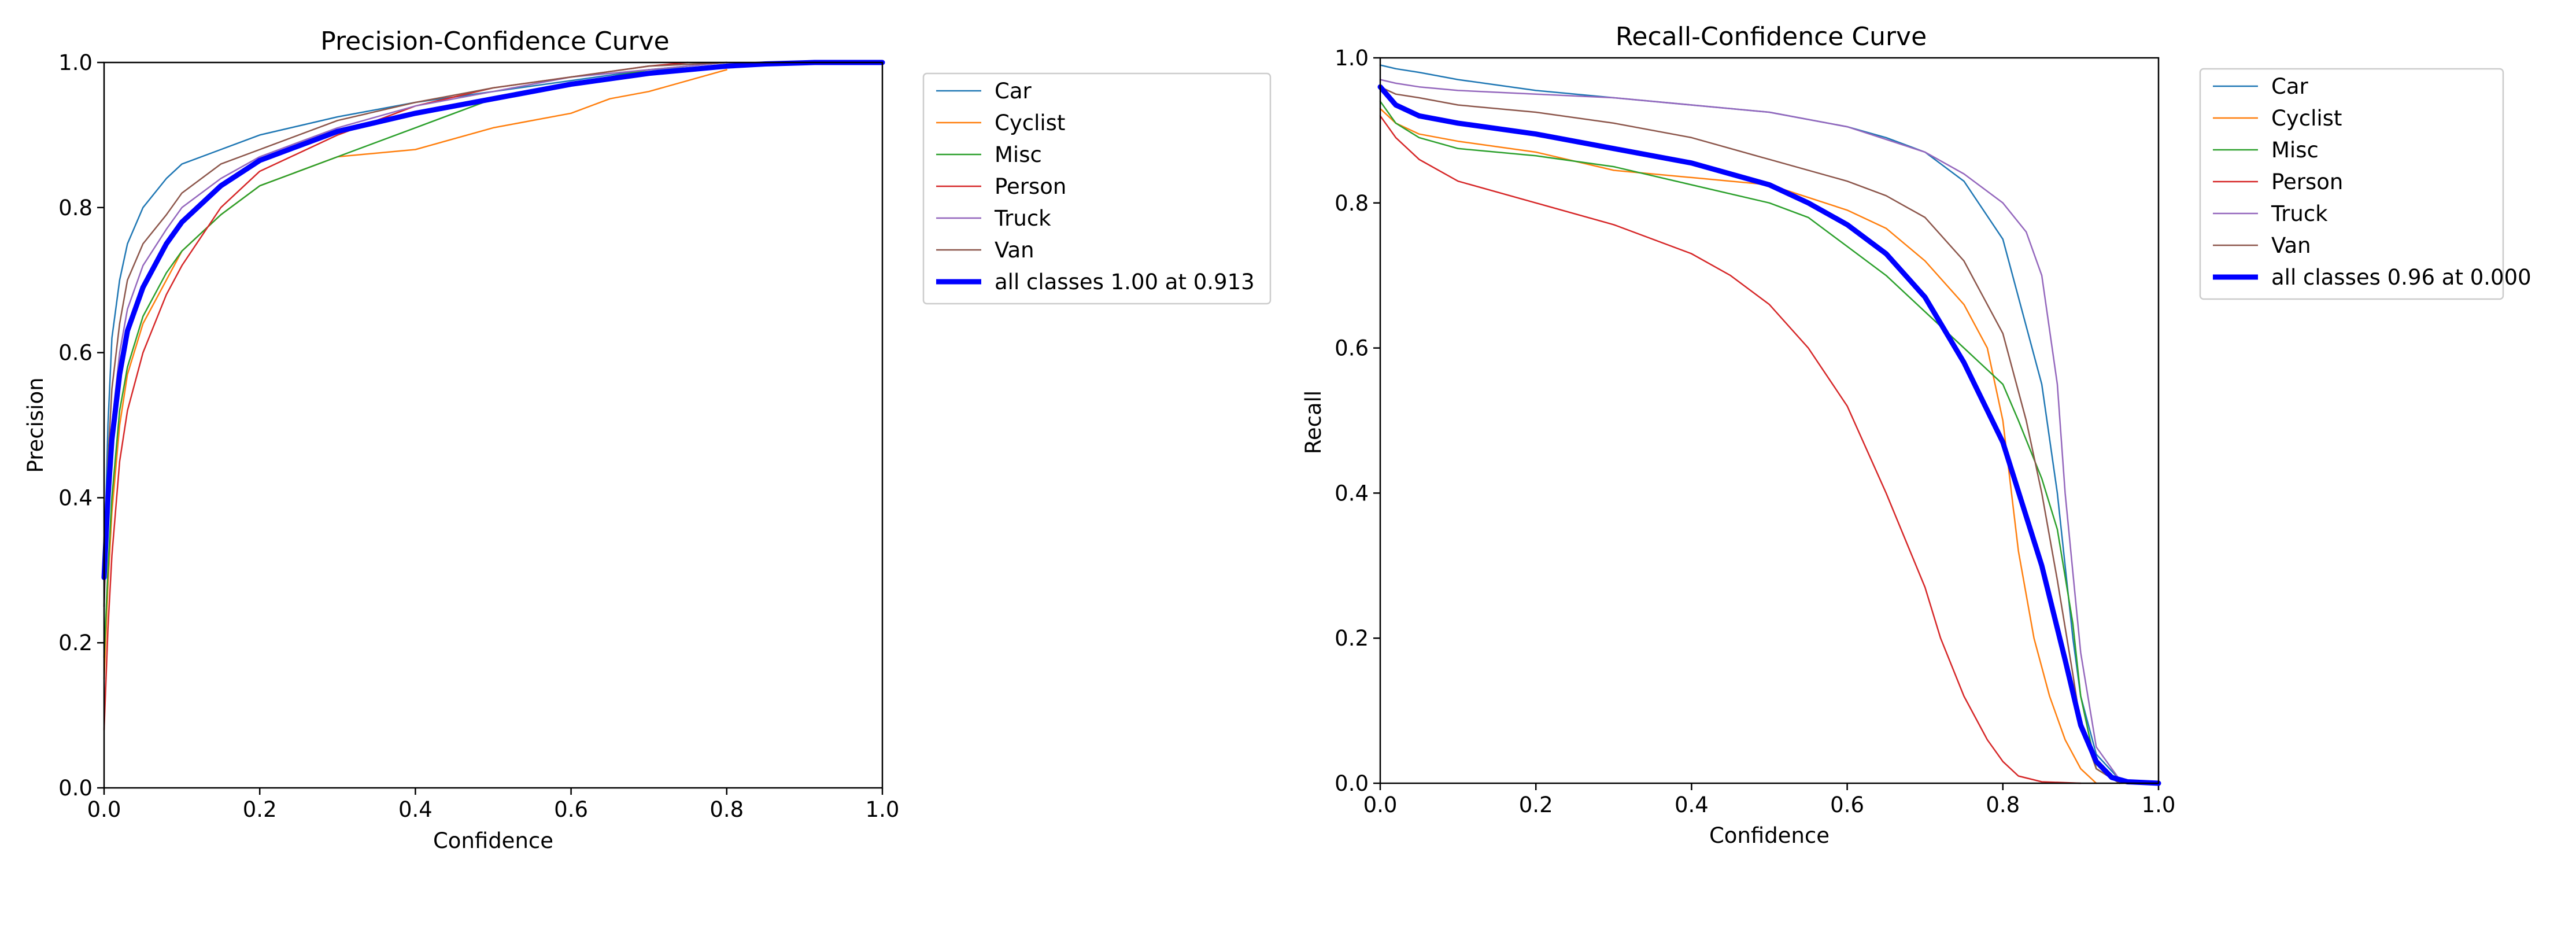 The width and height of the screenshot is (2576, 940). What do you see at coordinates (1313, 422) in the screenshot?
I see `y-axis-label: Recall` at bounding box center [1313, 422].